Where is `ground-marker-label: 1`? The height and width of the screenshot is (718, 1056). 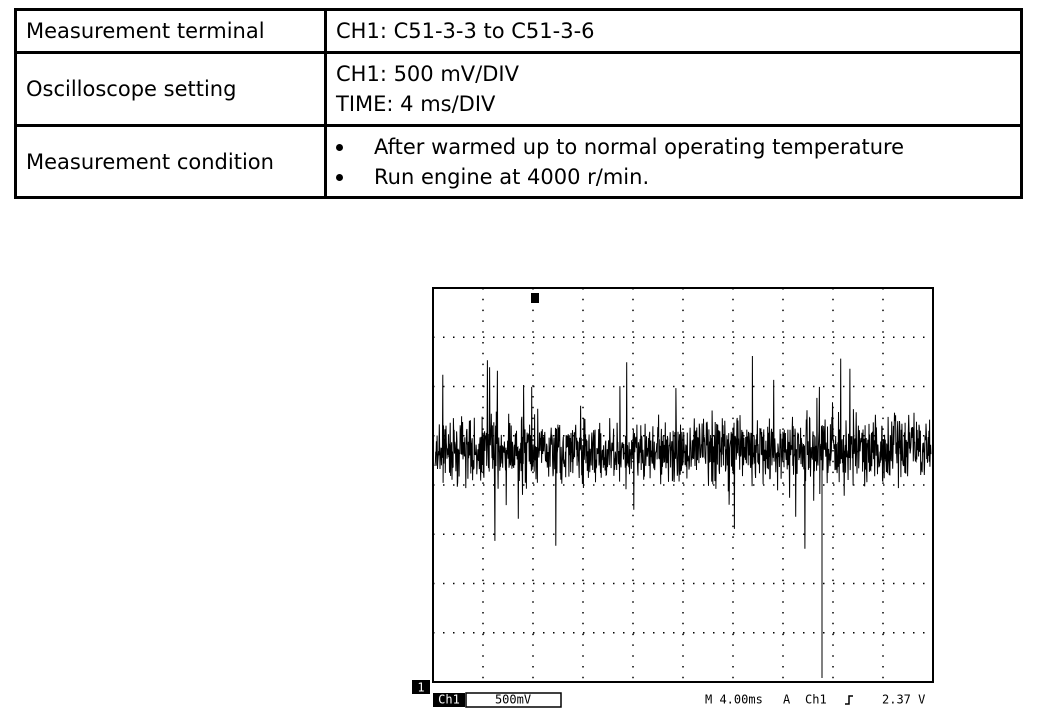 ground-marker-label: 1 is located at coordinates (420, 688).